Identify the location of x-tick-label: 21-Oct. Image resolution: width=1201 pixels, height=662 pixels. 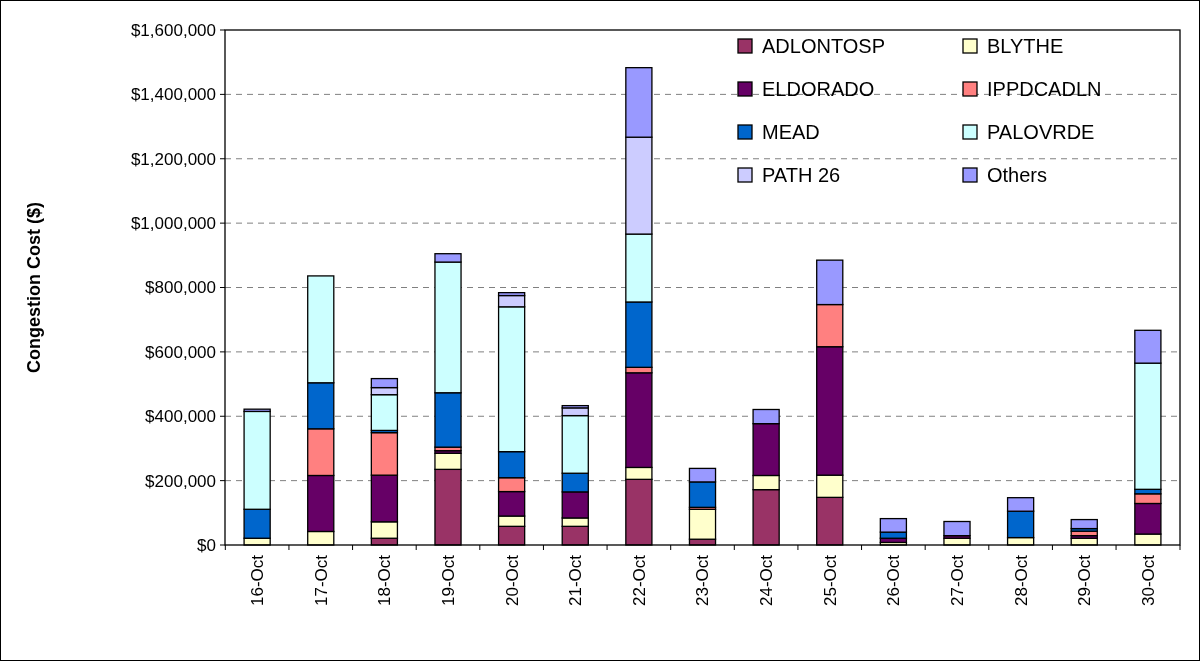
(576, 580).